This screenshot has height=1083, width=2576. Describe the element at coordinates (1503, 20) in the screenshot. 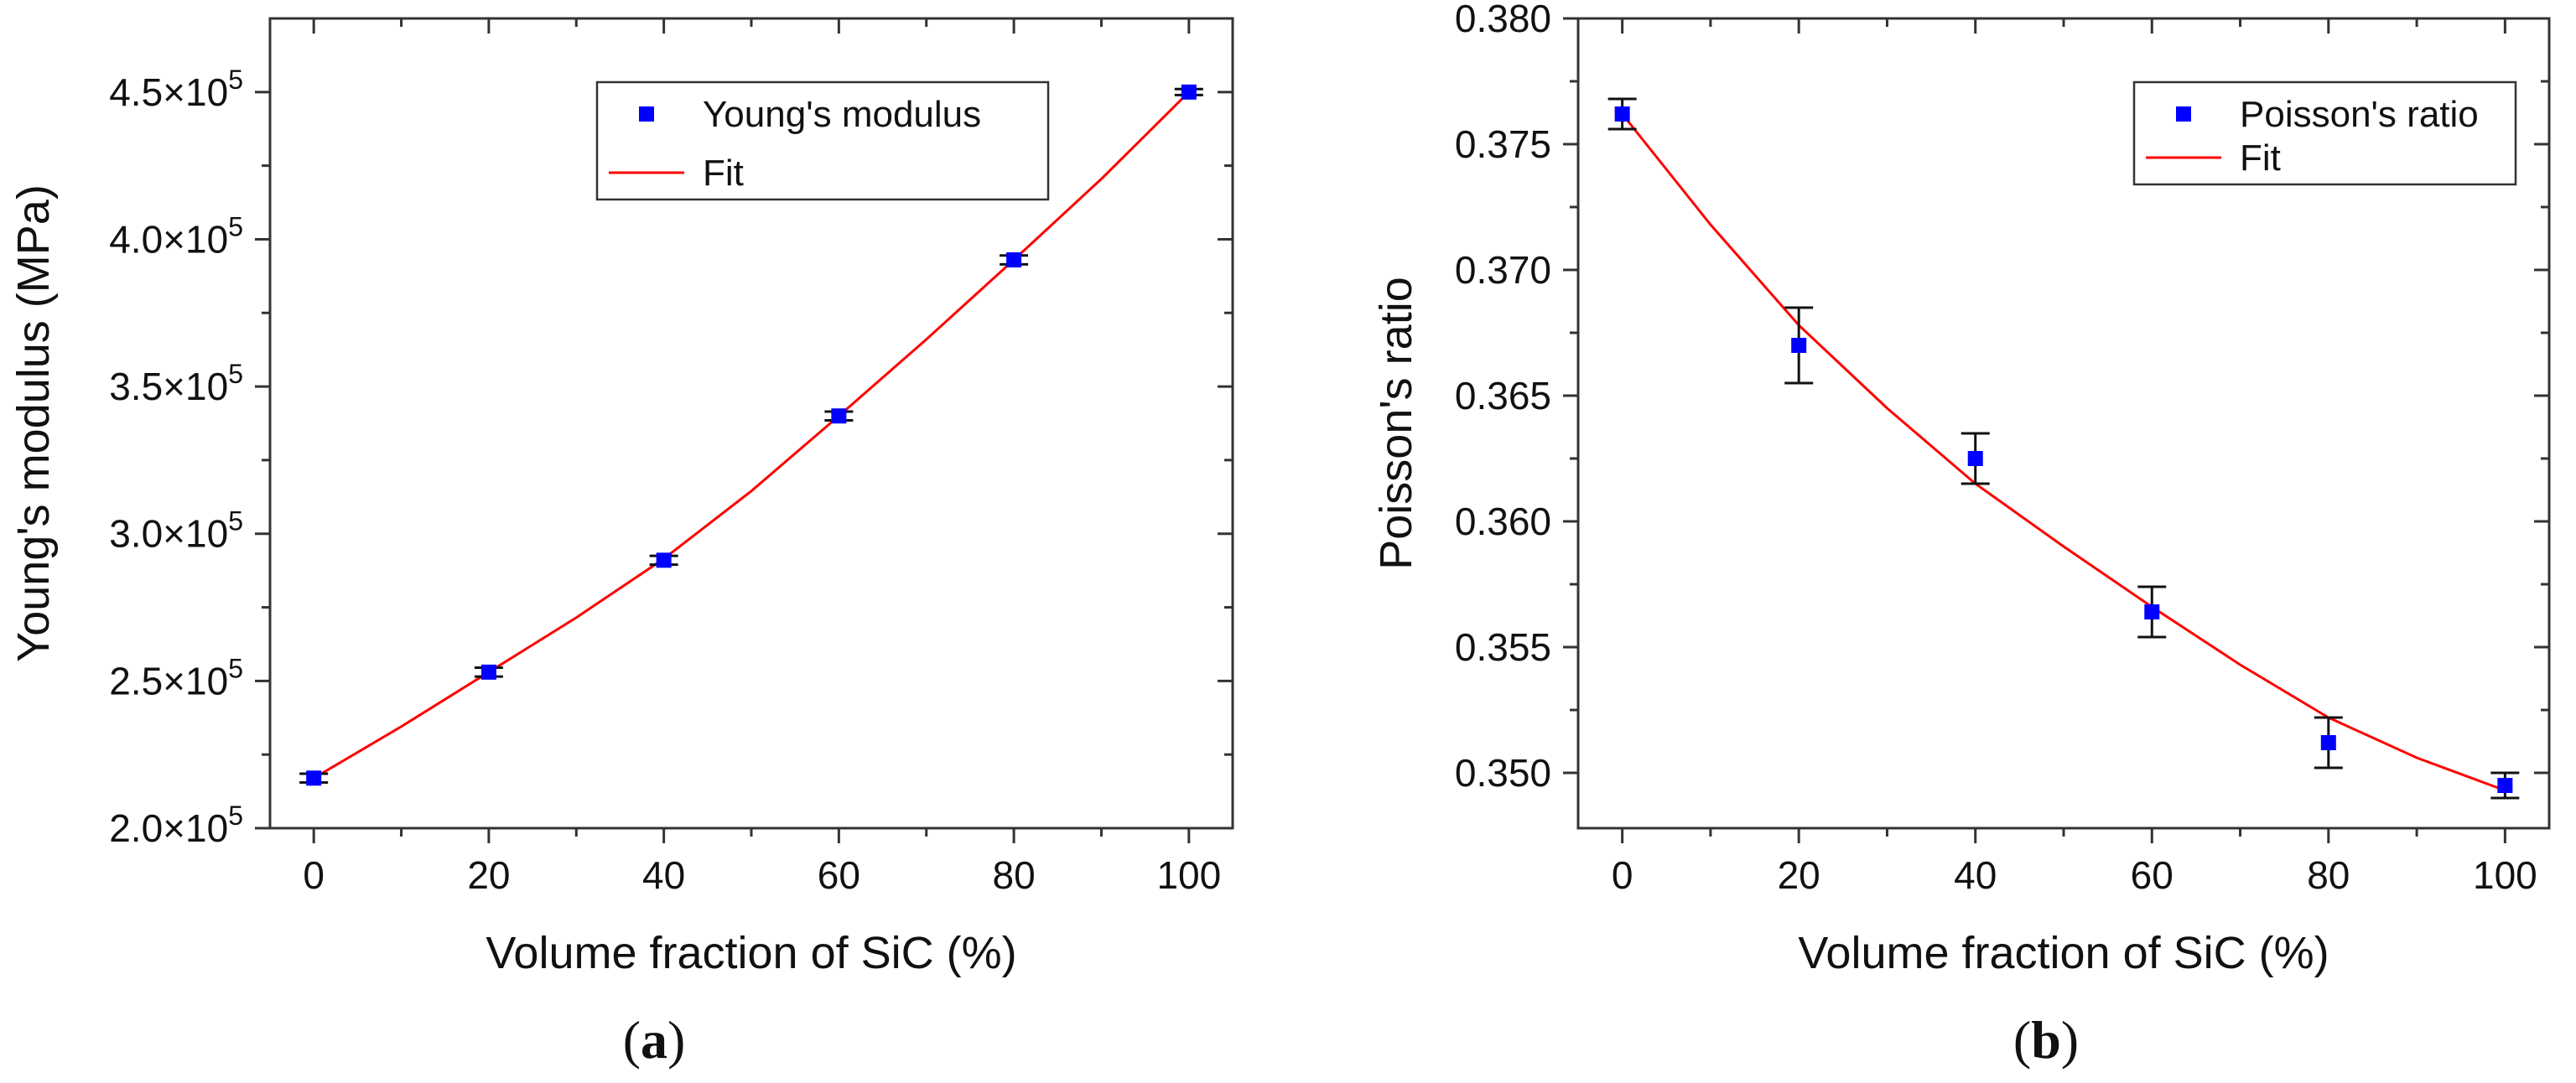

I see `y-tick-label: 0.380` at that location.